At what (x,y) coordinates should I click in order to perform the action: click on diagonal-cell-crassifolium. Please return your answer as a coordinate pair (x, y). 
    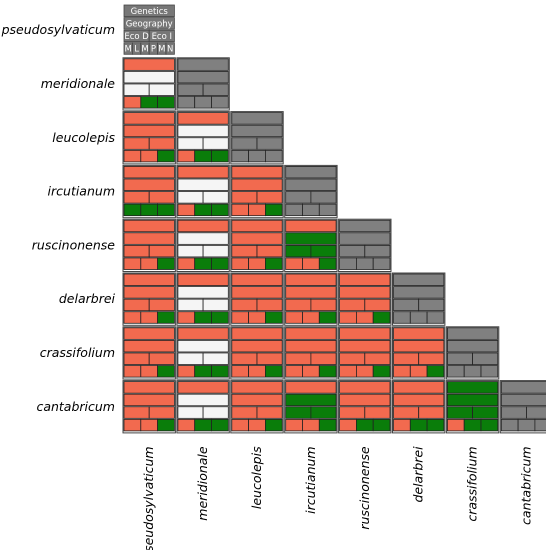
    Looking at the image, I should click on (472, 353).